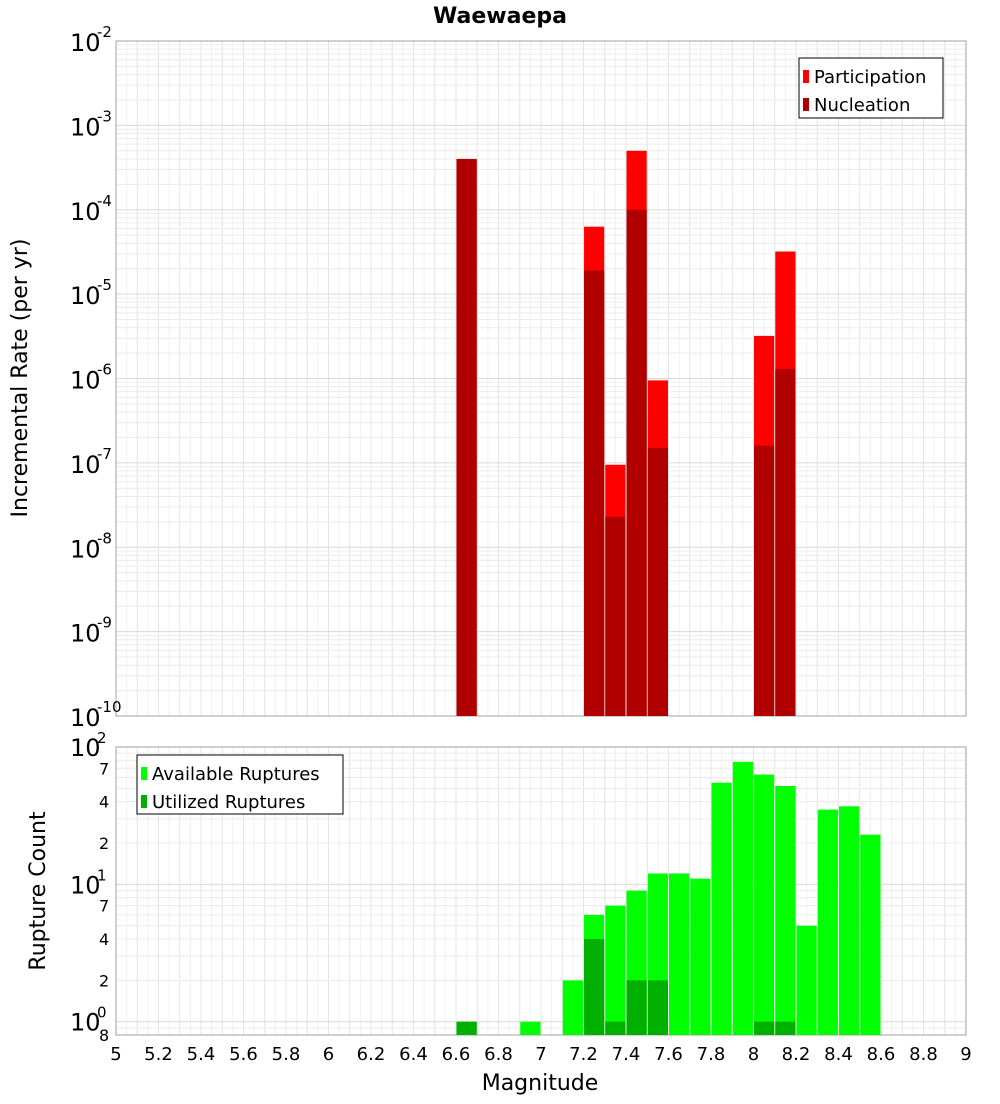 This screenshot has width=1000, height=1104. I want to click on x-tick-label: 5.2, so click(158, 1054).